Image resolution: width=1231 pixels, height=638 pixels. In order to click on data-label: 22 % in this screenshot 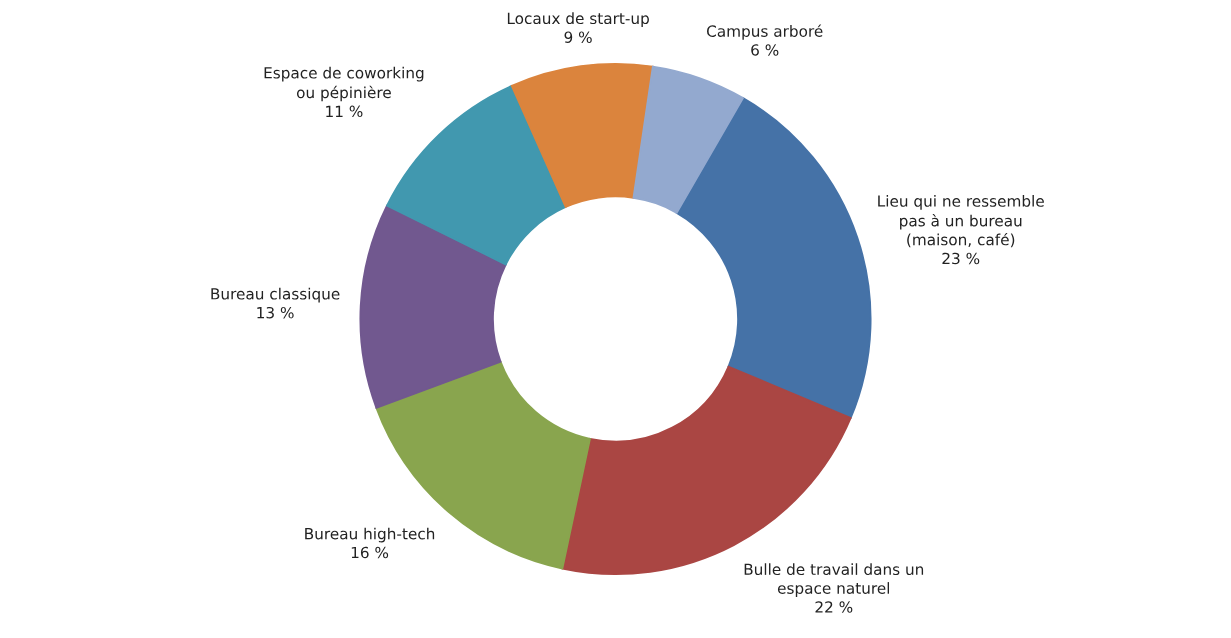, I will do `click(834, 607)`.